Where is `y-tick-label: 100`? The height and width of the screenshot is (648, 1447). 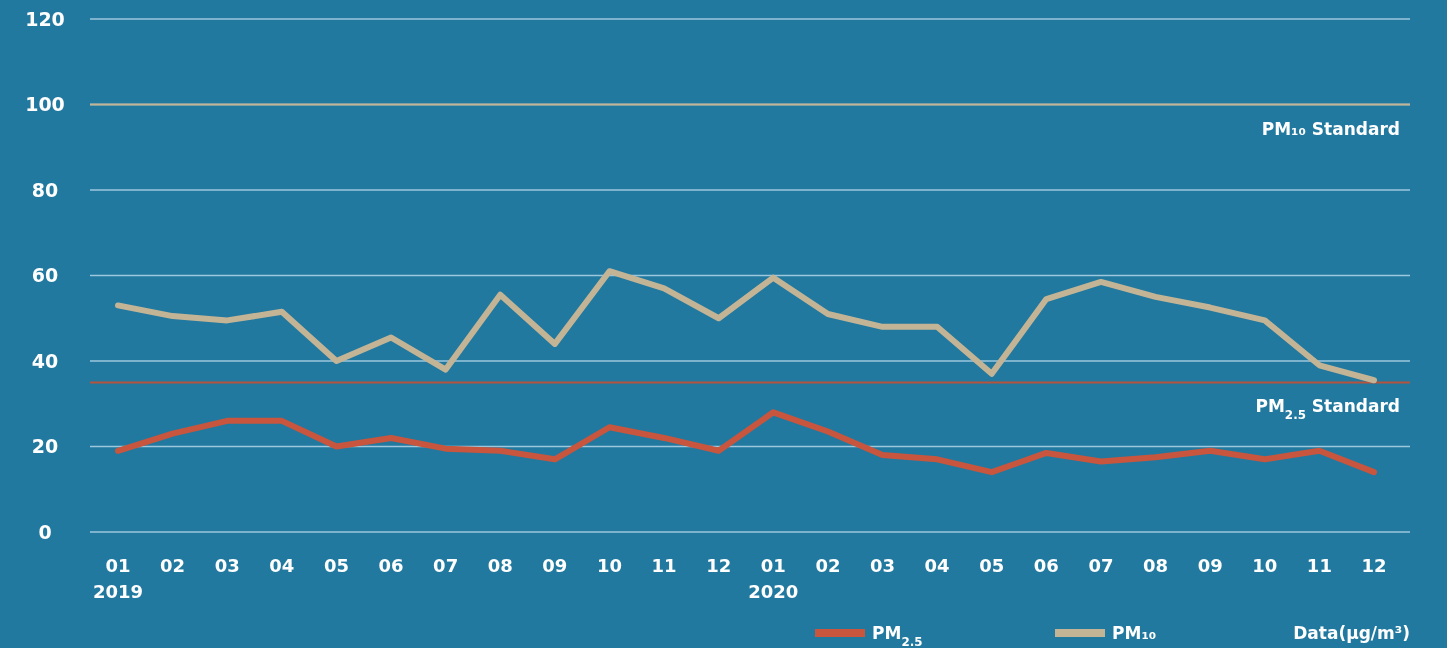
y-tick-label: 100 is located at coordinates (45, 104).